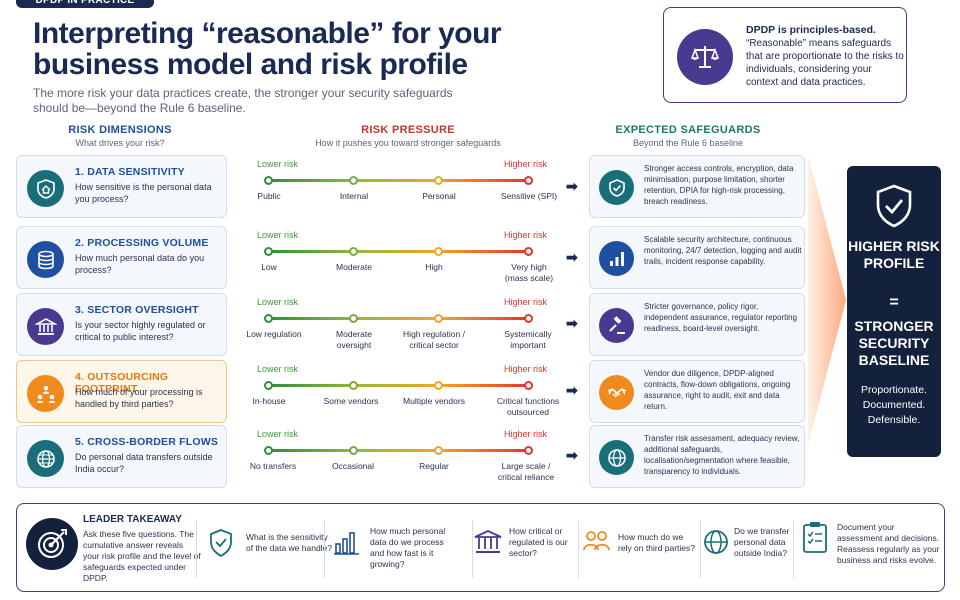 The image size is (960, 600). What do you see at coordinates (894, 343) in the screenshot?
I see `stronger-baseline-text: STRONGER SECURITY BASELINE` at bounding box center [894, 343].